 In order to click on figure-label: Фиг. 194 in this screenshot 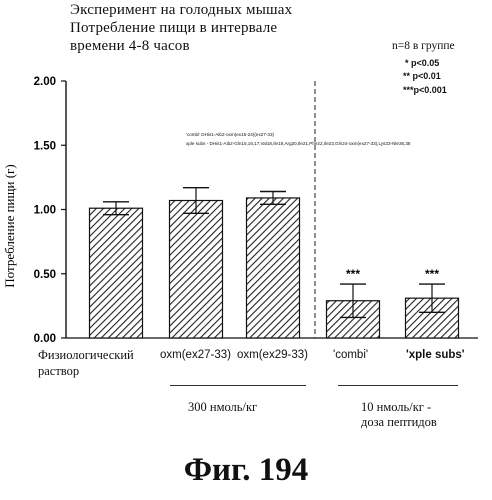, I will do `click(246, 470)`.